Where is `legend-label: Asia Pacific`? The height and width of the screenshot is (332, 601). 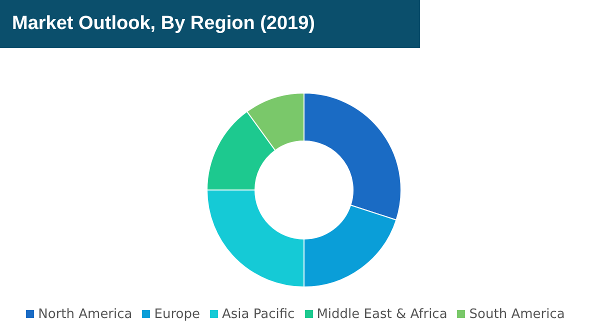
legend-label: Asia Pacific is located at coordinates (258, 314).